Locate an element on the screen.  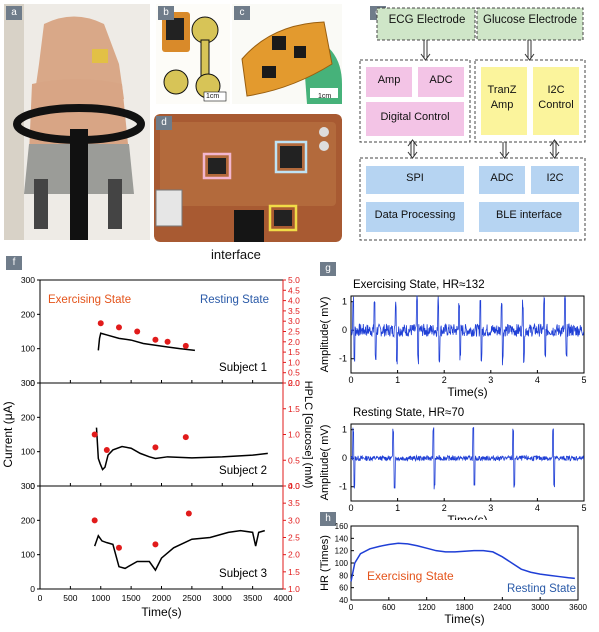
y2-tick-label: 5.0 is located at coordinates (294, 280).